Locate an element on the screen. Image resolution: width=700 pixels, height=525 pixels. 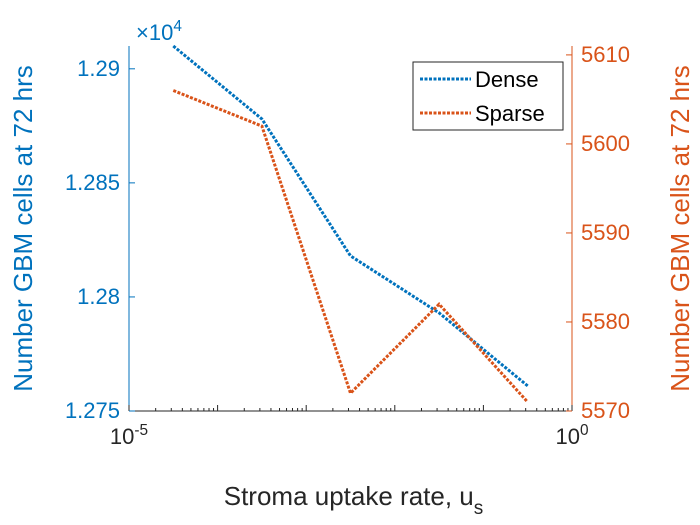
legend-label-sparse: Sparse is located at coordinates (510, 113).